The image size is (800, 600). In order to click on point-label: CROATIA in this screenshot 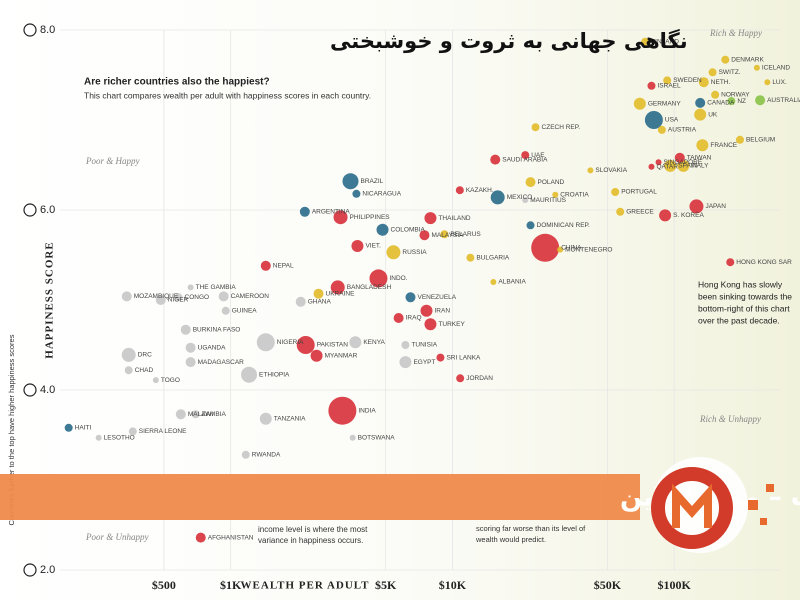, I will do `click(574, 194)`.